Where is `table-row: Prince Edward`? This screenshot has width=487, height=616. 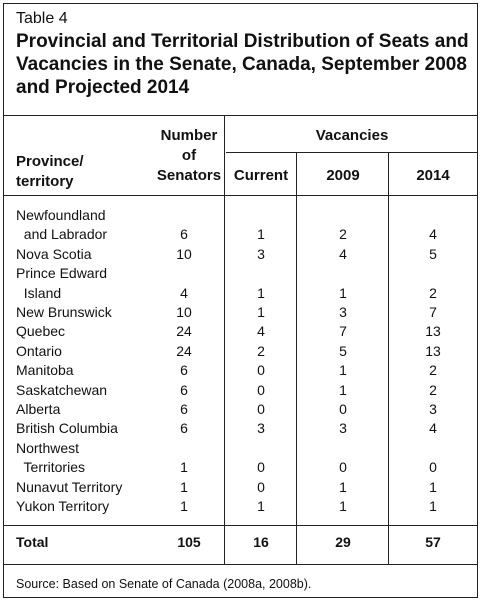 table-row: Prince Edward is located at coordinates (240, 273).